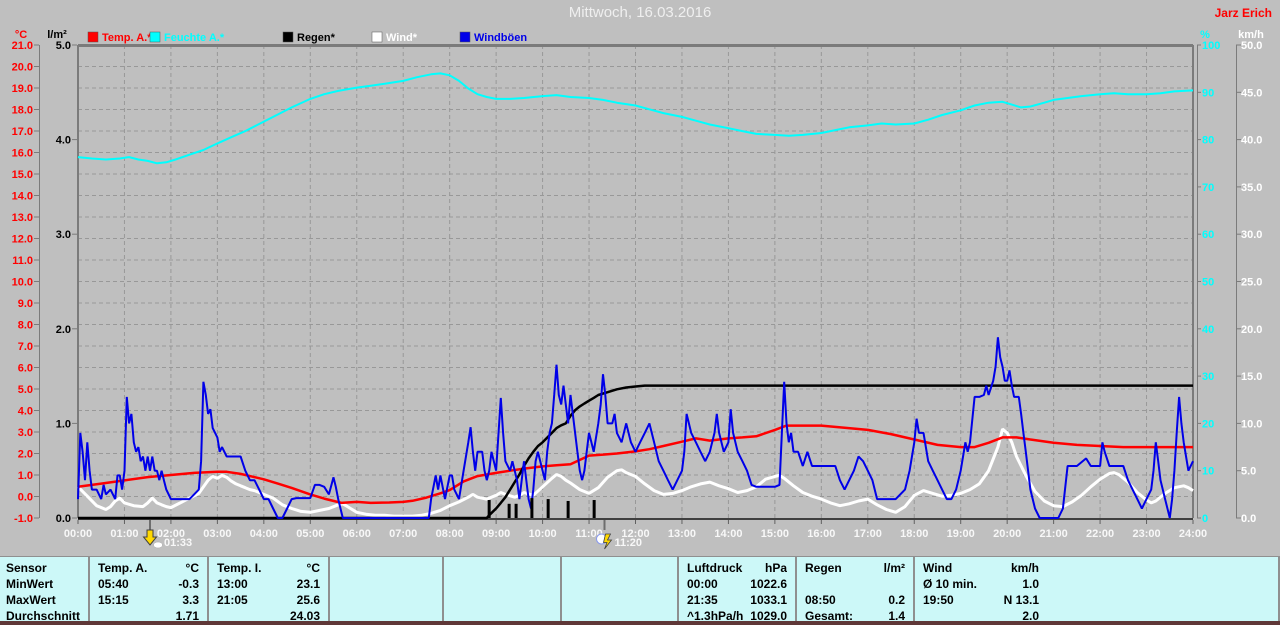  I want to click on humidity_pct-tick-label: 60, so click(1208, 235).